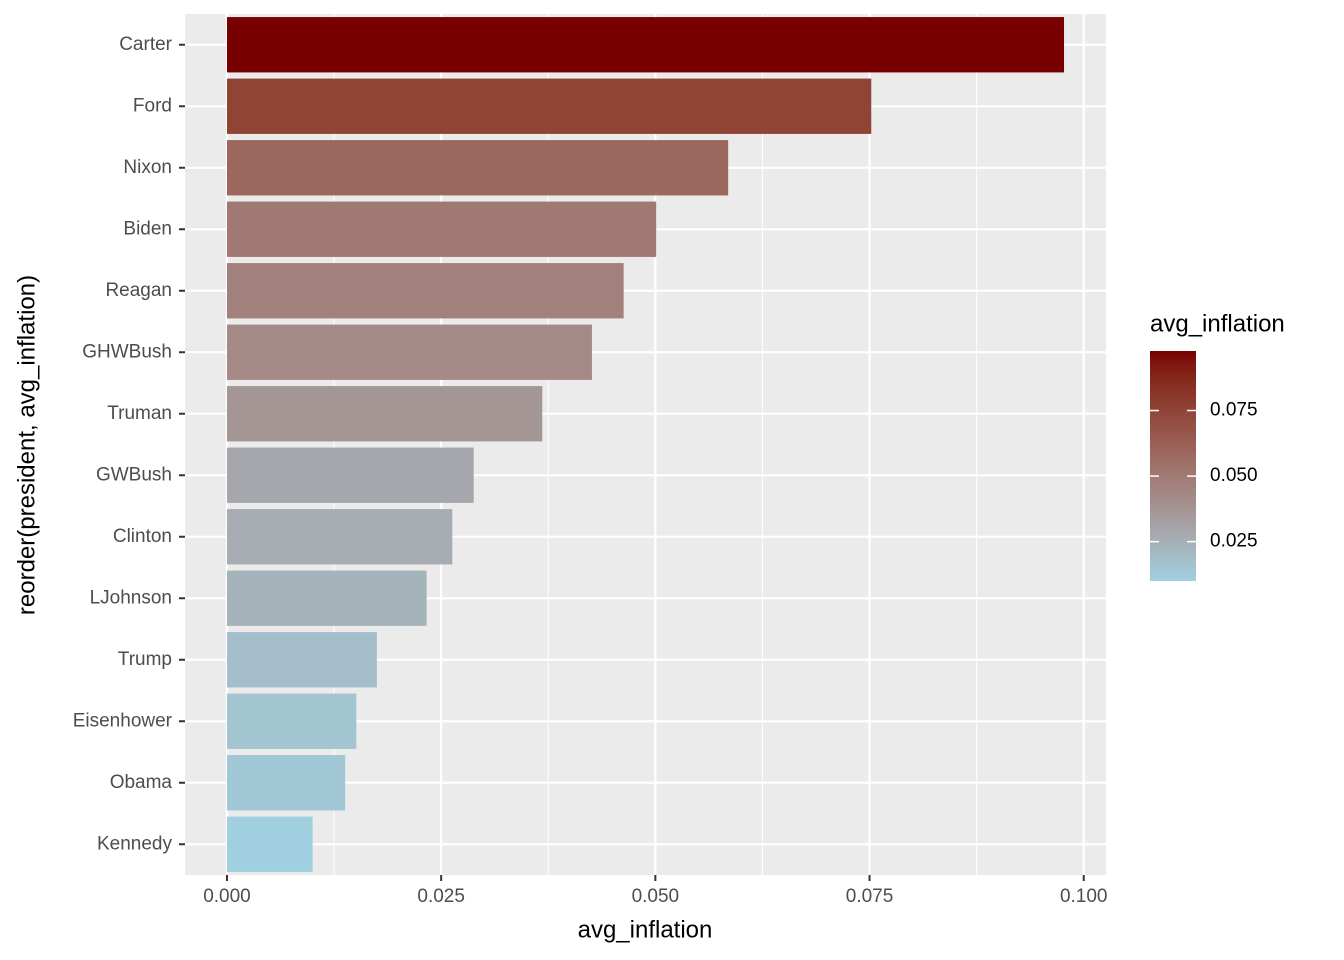  What do you see at coordinates (1217, 323) in the screenshot?
I see `legend-title: avg_inflation` at bounding box center [1217, 323].